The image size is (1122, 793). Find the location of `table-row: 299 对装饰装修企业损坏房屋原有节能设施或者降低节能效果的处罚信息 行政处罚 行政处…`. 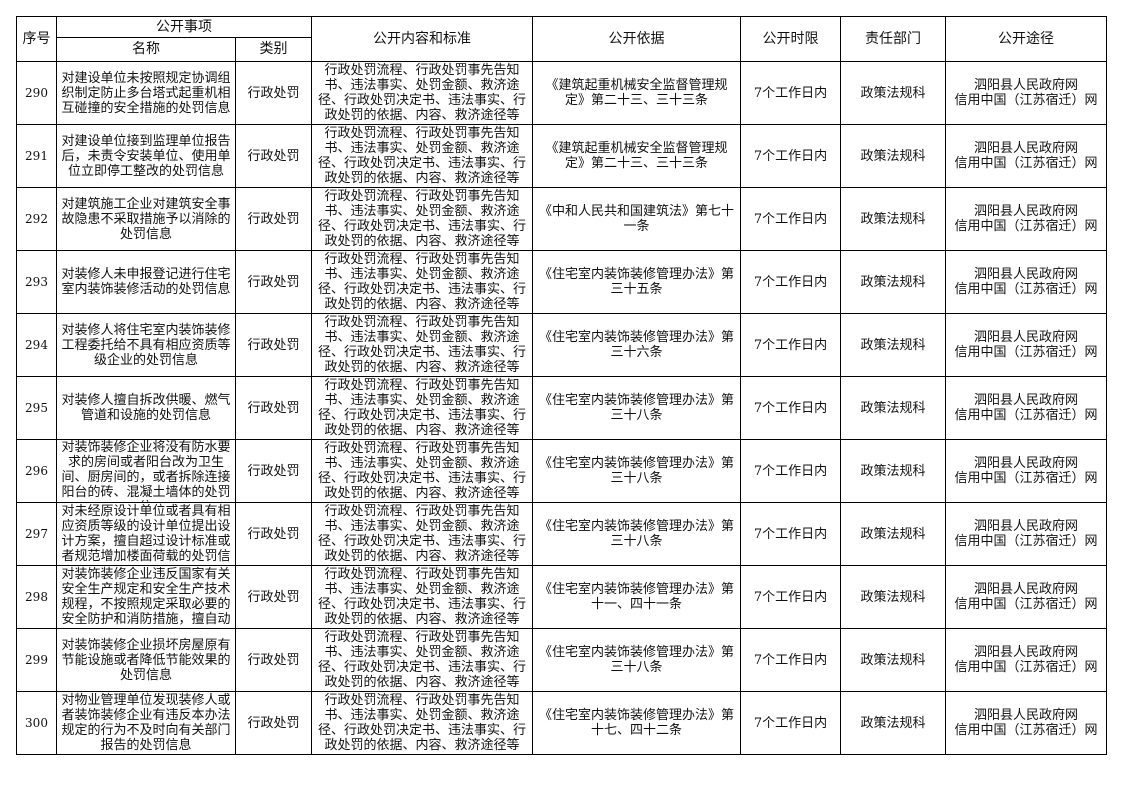

table-row: 299 对装饰装修企业损坏房屋原有节能设施或者降低节能效果的处罚信息 行政处罚 行政处… is located at coordinates (561, 660).